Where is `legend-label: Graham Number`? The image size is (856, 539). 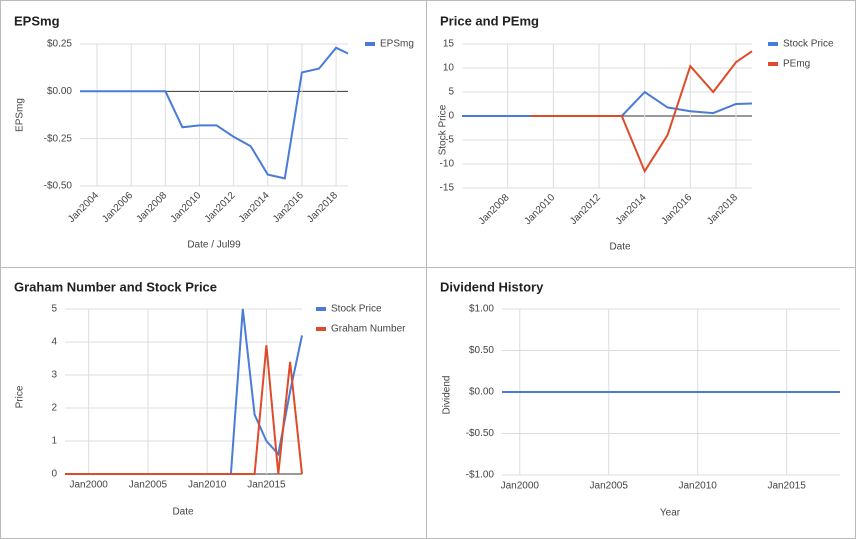 legend-label: Graham Number is located at coordinates (368, 329).